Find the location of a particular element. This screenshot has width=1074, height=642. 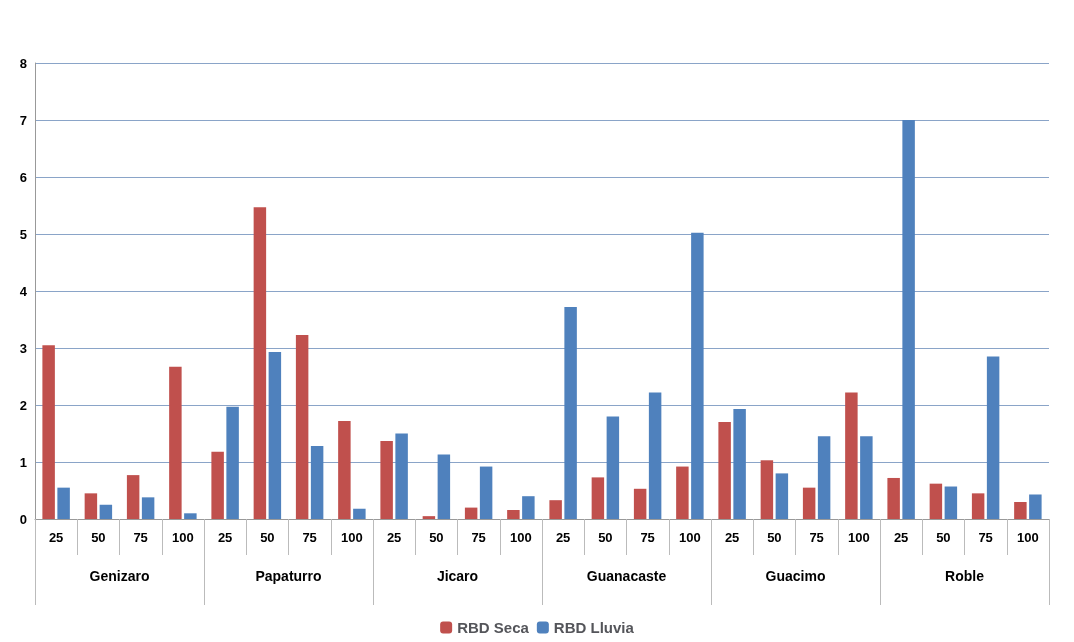

text: Guacimo is located at coordinates (795, 576).